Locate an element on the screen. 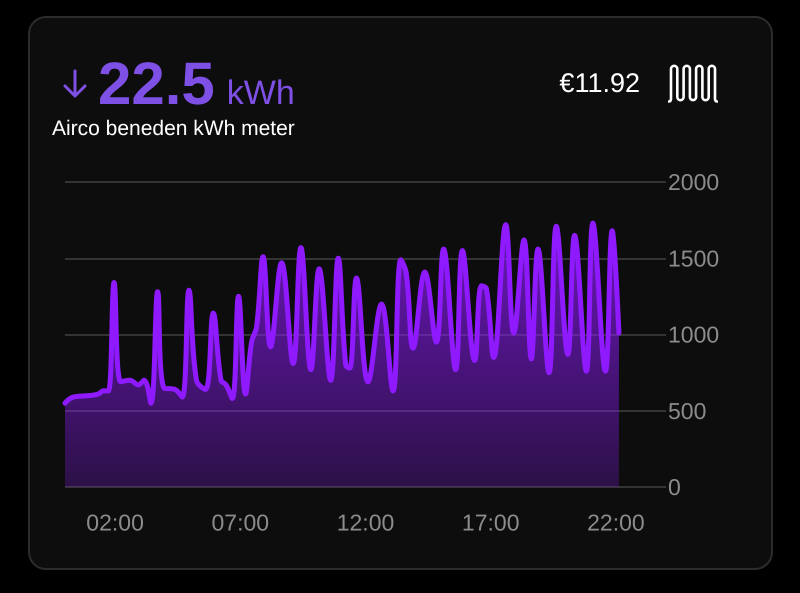  x-tick-label: 12:00 is located at coordinates (365, 523).